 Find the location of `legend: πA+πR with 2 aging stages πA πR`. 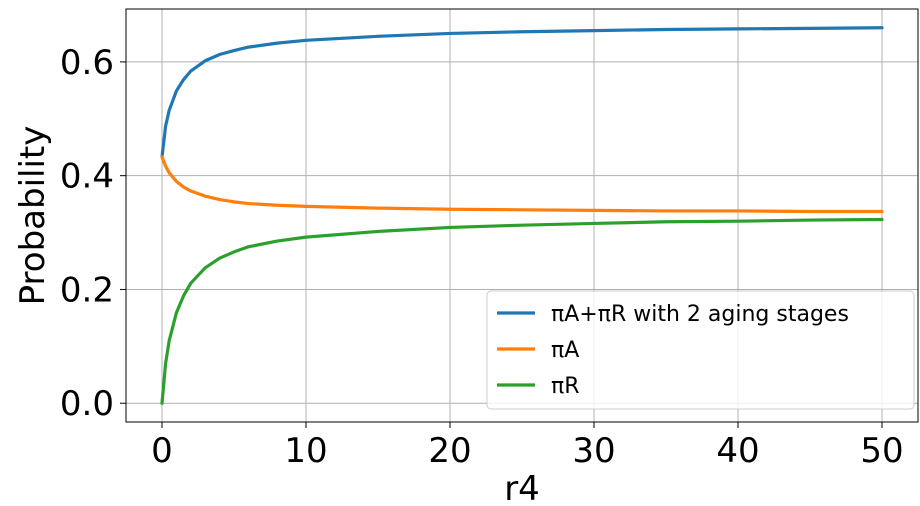

legend: πA+πR with 2 aging stages πA πR is located at coordinates (700, 350).